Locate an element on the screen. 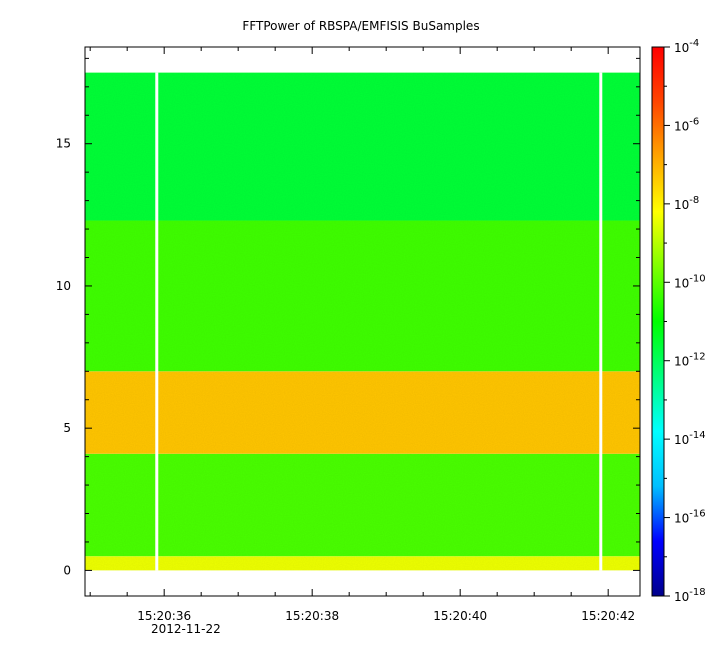 Image resolution: width=724 pixels, height=656 pixels. y-tick-label: 15 is located at coordinates (63, 144).